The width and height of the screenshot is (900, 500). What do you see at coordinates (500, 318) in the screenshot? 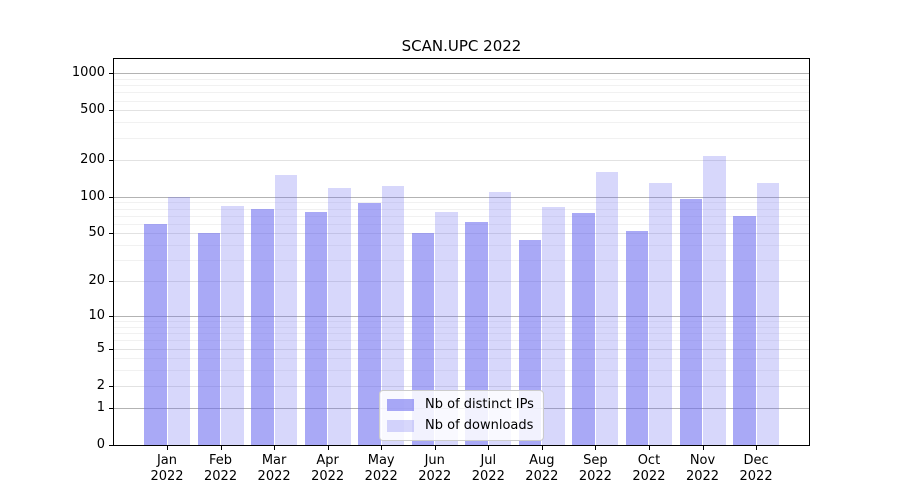
I see `bar-jul-downloads` at bounding box center [500, 318].